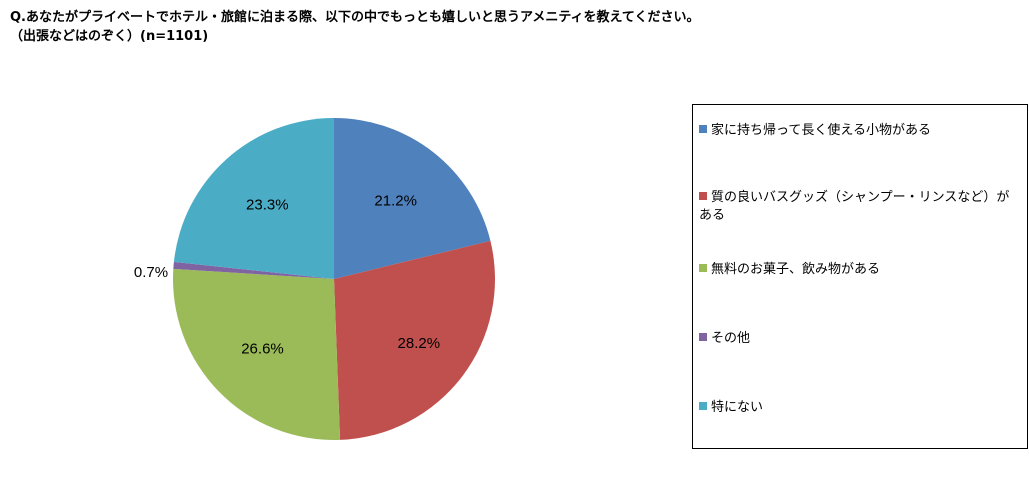 The height and width of the screenshot is (491, 1029). I want to click on legend-item-bath-goods: 質の良いバスグッズ（シャンプー・リンスなど）がある, so click(860, 207).